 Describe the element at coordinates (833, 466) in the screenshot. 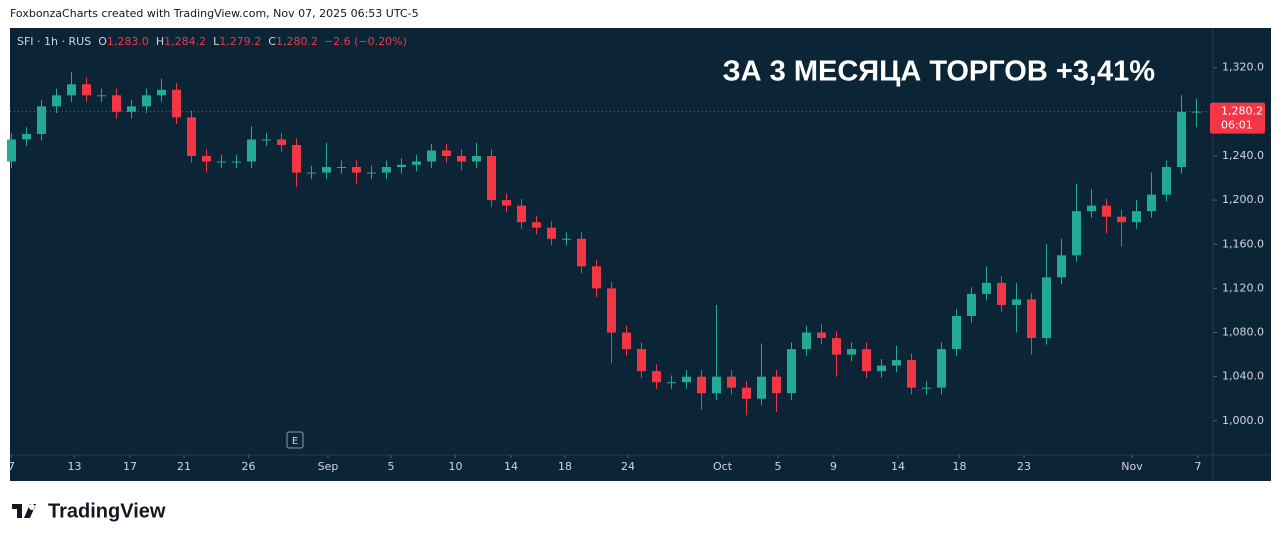

I see `x-tick-label: 9` at that location.